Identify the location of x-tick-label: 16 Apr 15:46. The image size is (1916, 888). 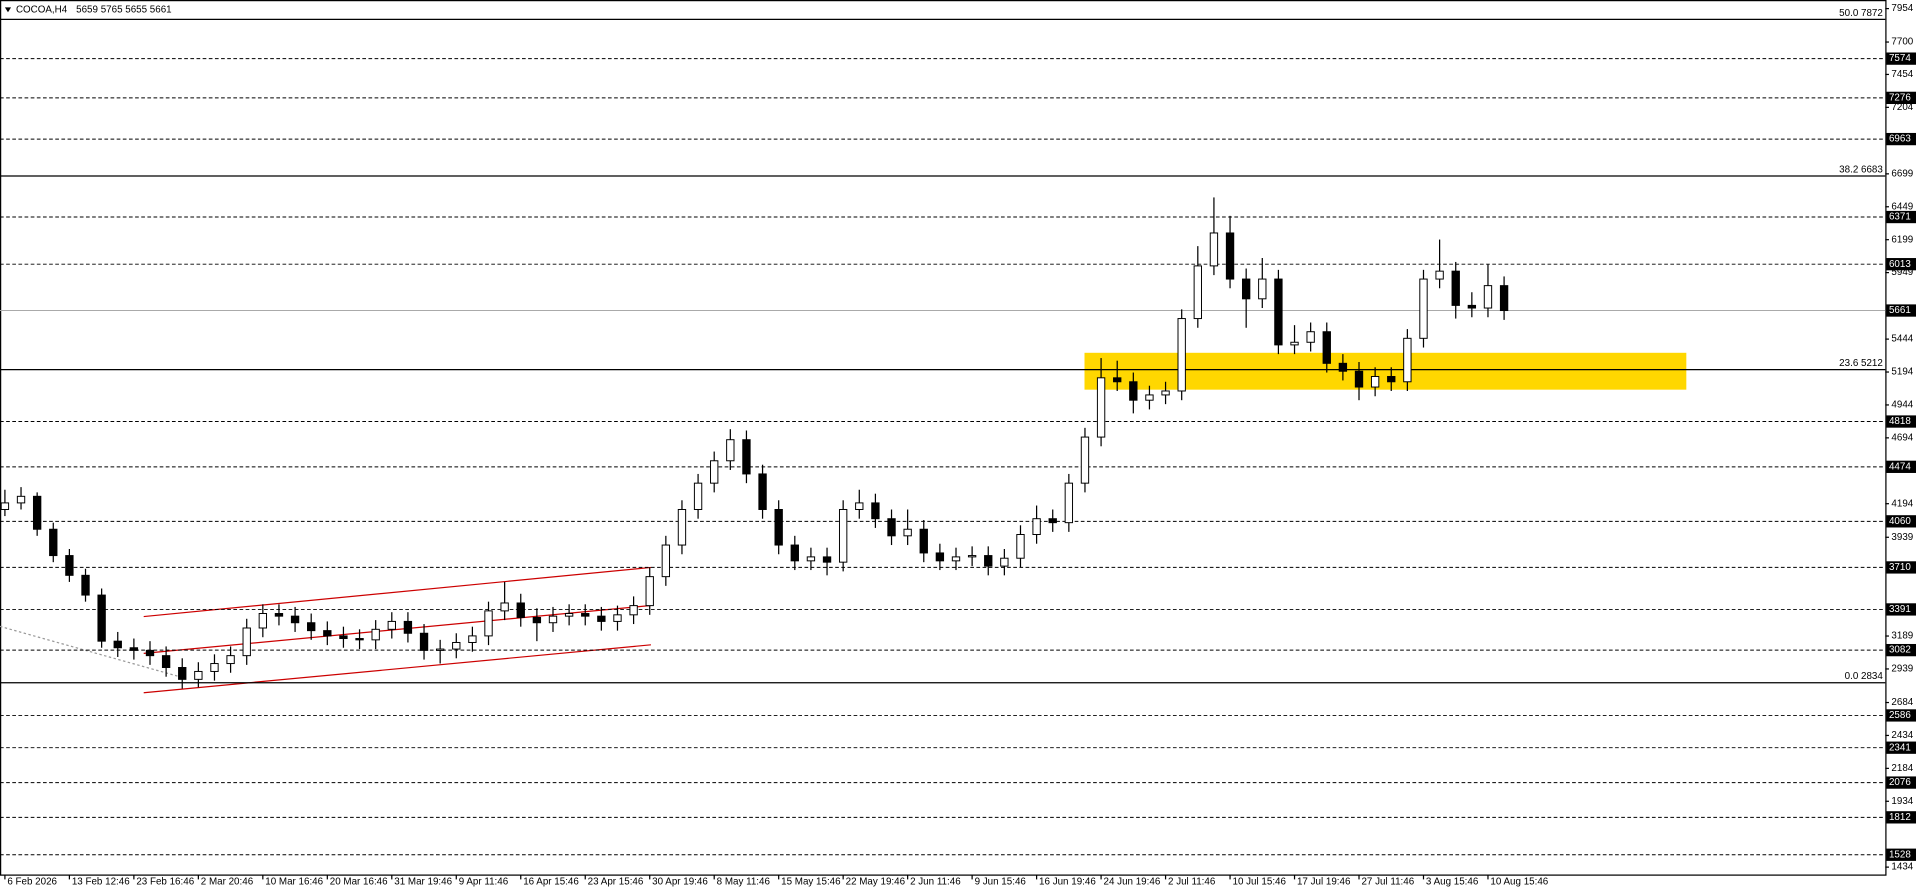
(551, 881).